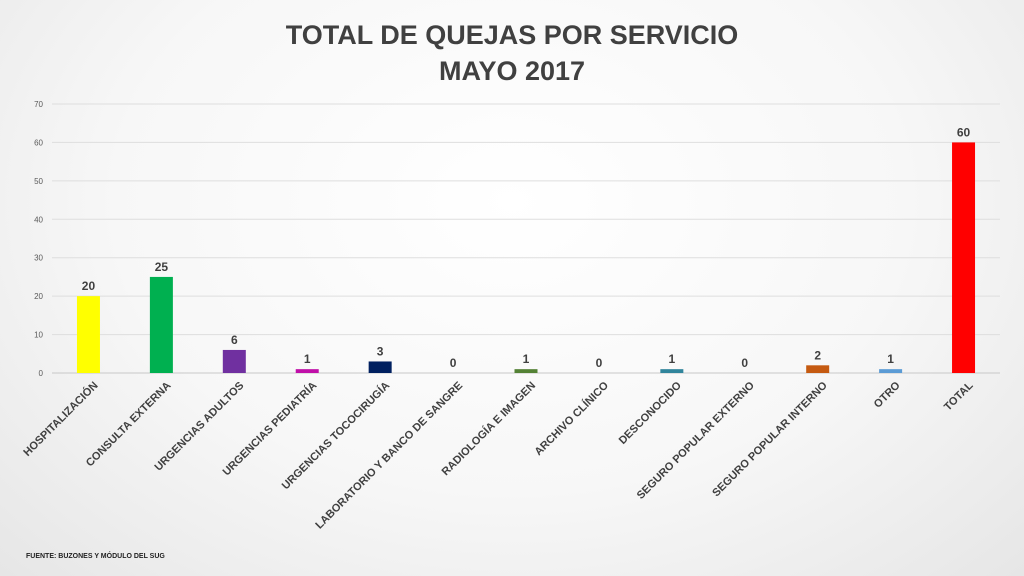  What do you see at coordinates (61, 419) in the screenshot?
I see `x-tick-label: HOSPITALIZACIÓN` at bounding box center [61, 419].